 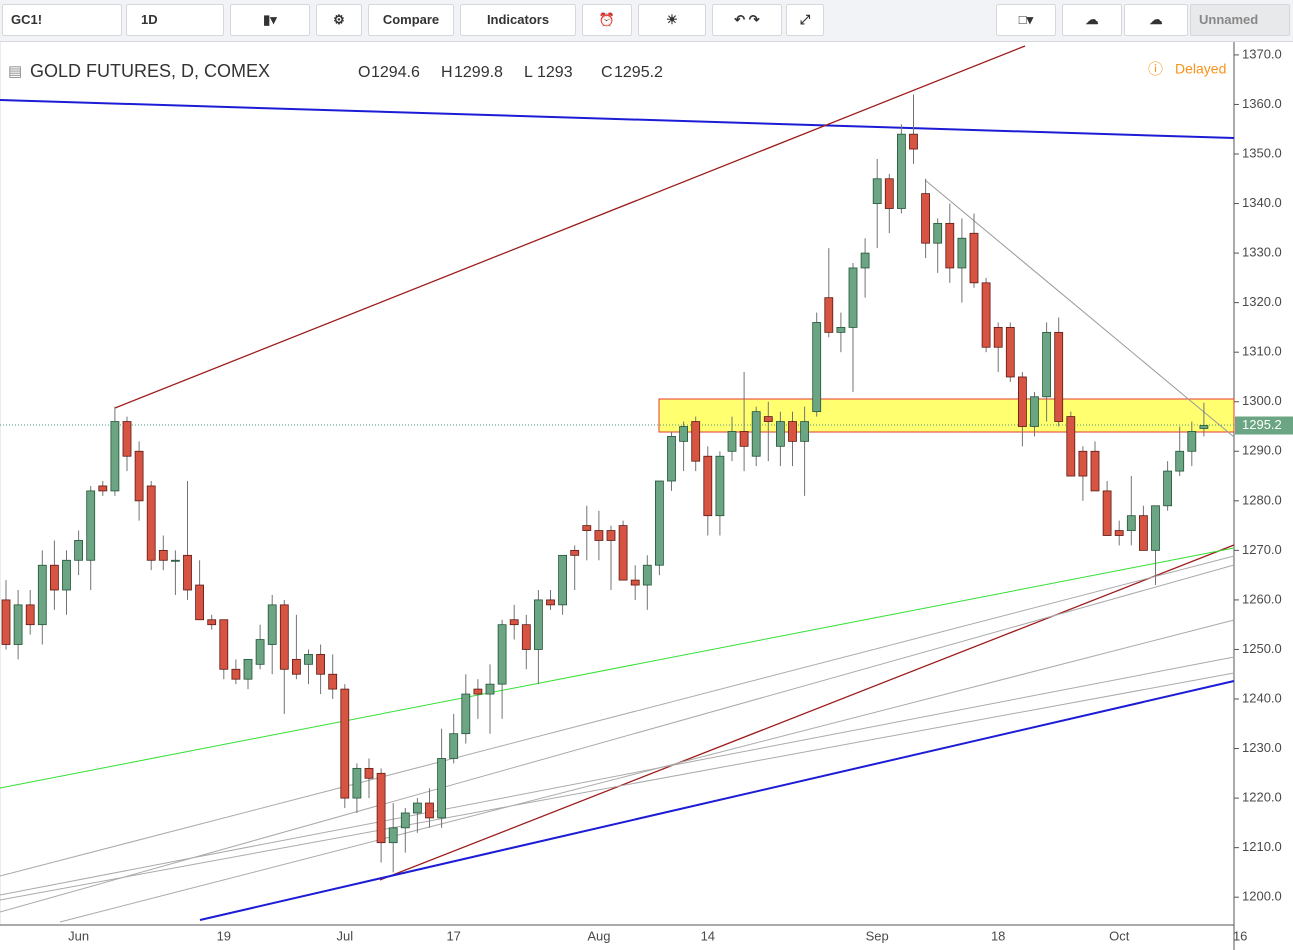 What do you see at coordinates (877, 935) in the screenshot?
I see `x-tick-label: Sep` at bounding box center [877, 935].